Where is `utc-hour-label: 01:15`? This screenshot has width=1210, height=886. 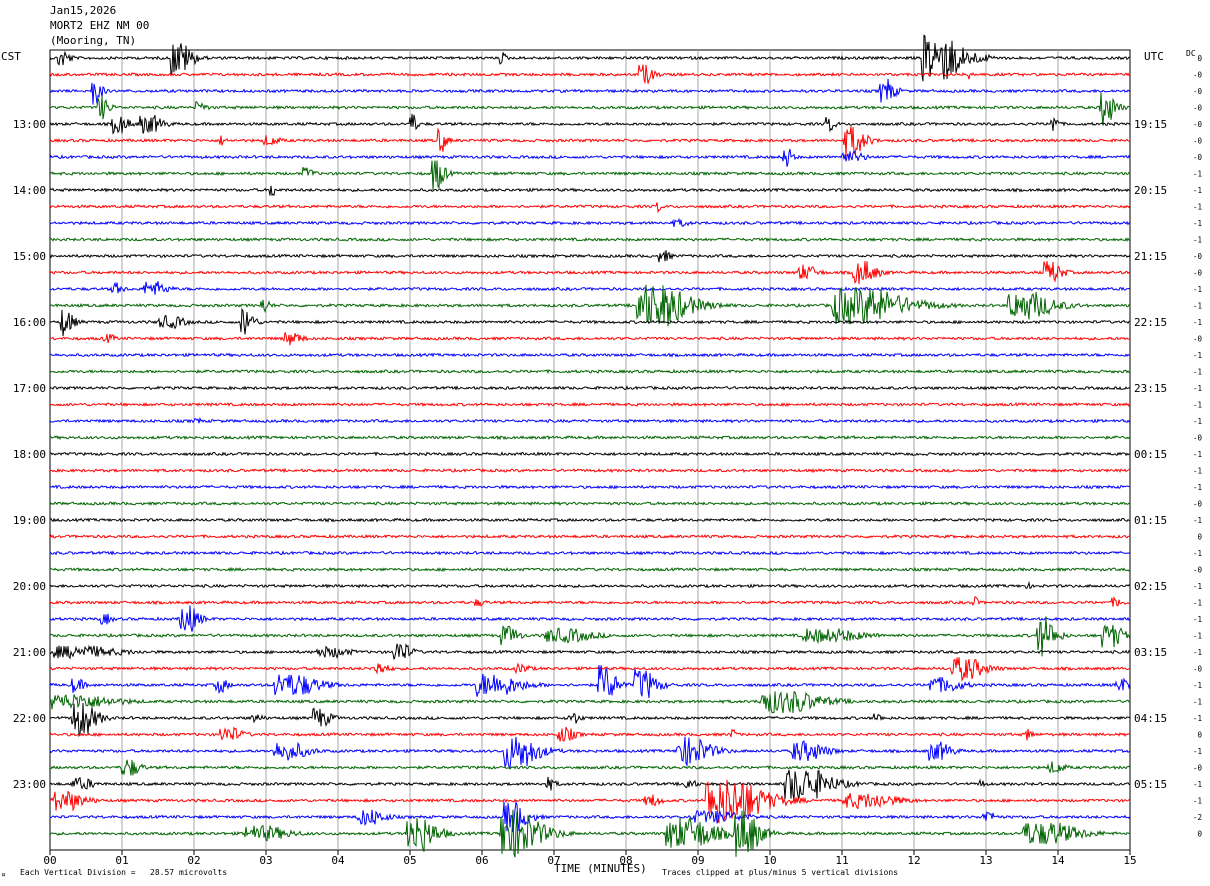
utc-hour-label: 01:15 is located at coordinates (1150, 520).